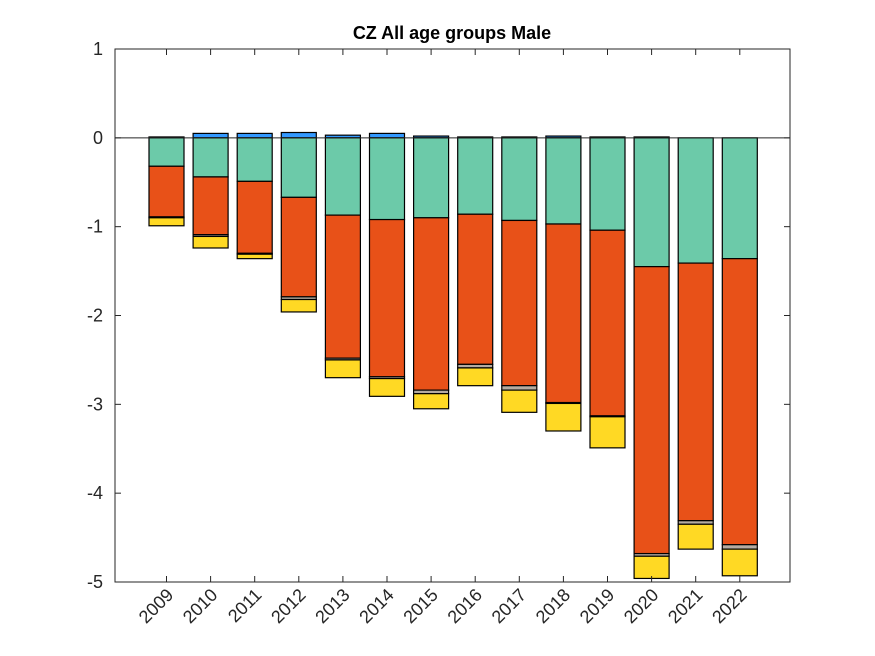 This screenshot has height=656, width=875. What do you see at coordinates (98, 49) in the screenshot?
I see `y-tick-label: 1` at bounding box center [98, 49].